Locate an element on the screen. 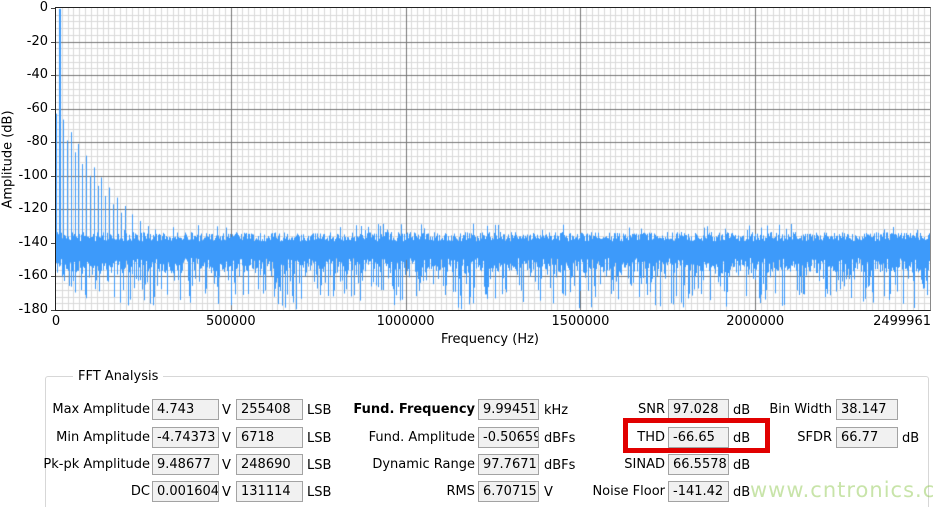  field-value-sinad: 66.5578 is located at coordinates (698, 464).